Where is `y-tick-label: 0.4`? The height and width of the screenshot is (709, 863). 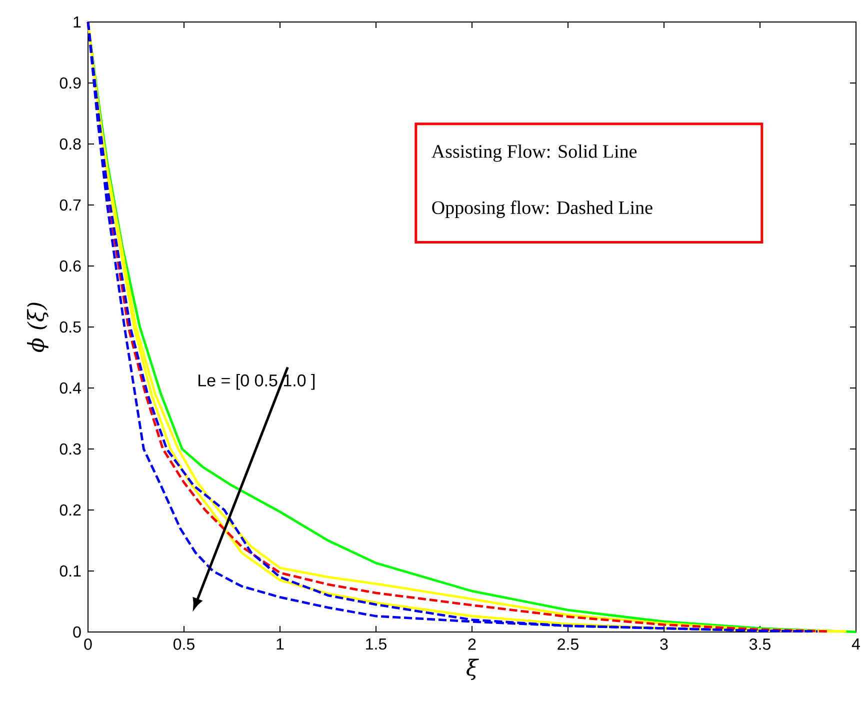 y-tick-label: 0.4 is located at coordinates (70, 388).